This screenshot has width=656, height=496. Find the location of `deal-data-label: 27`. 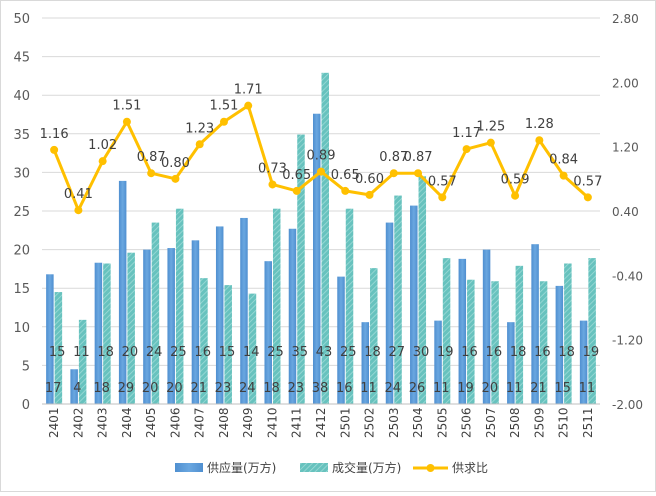

deal-data-label: 27 is located at coordinates (397, 352).